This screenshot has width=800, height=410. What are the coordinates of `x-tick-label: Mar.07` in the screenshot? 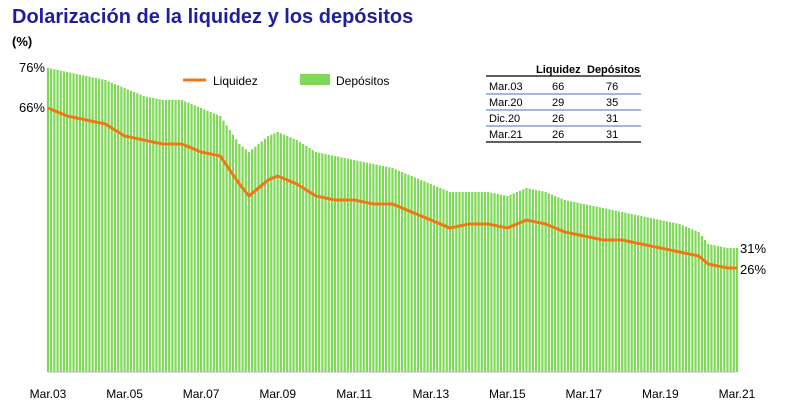 It's located at (201, 394).